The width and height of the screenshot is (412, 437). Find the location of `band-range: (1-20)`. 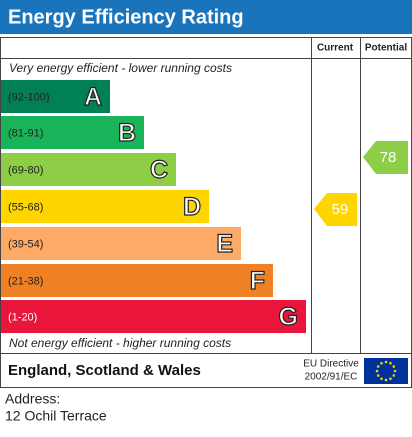

band-range: (1-20) is located at coordinates (22, 317).